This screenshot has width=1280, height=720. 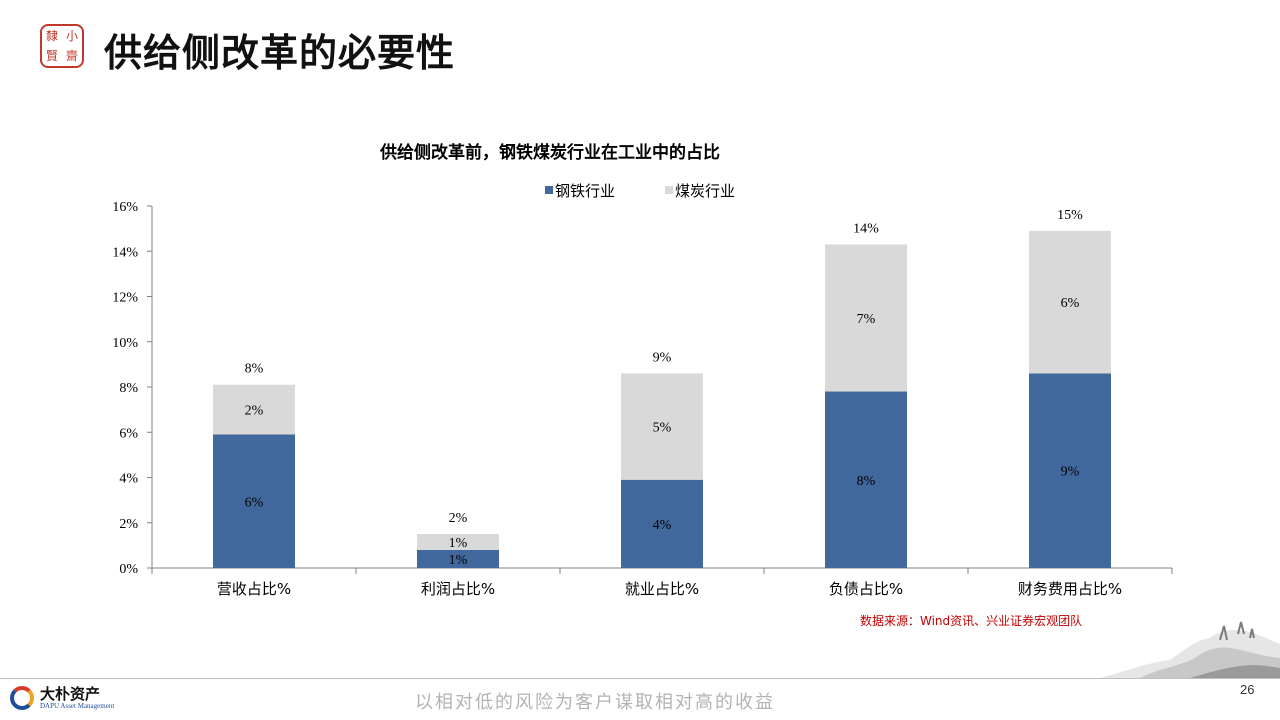 I want to click on data-label: 2%, so click(x=254, y=411).